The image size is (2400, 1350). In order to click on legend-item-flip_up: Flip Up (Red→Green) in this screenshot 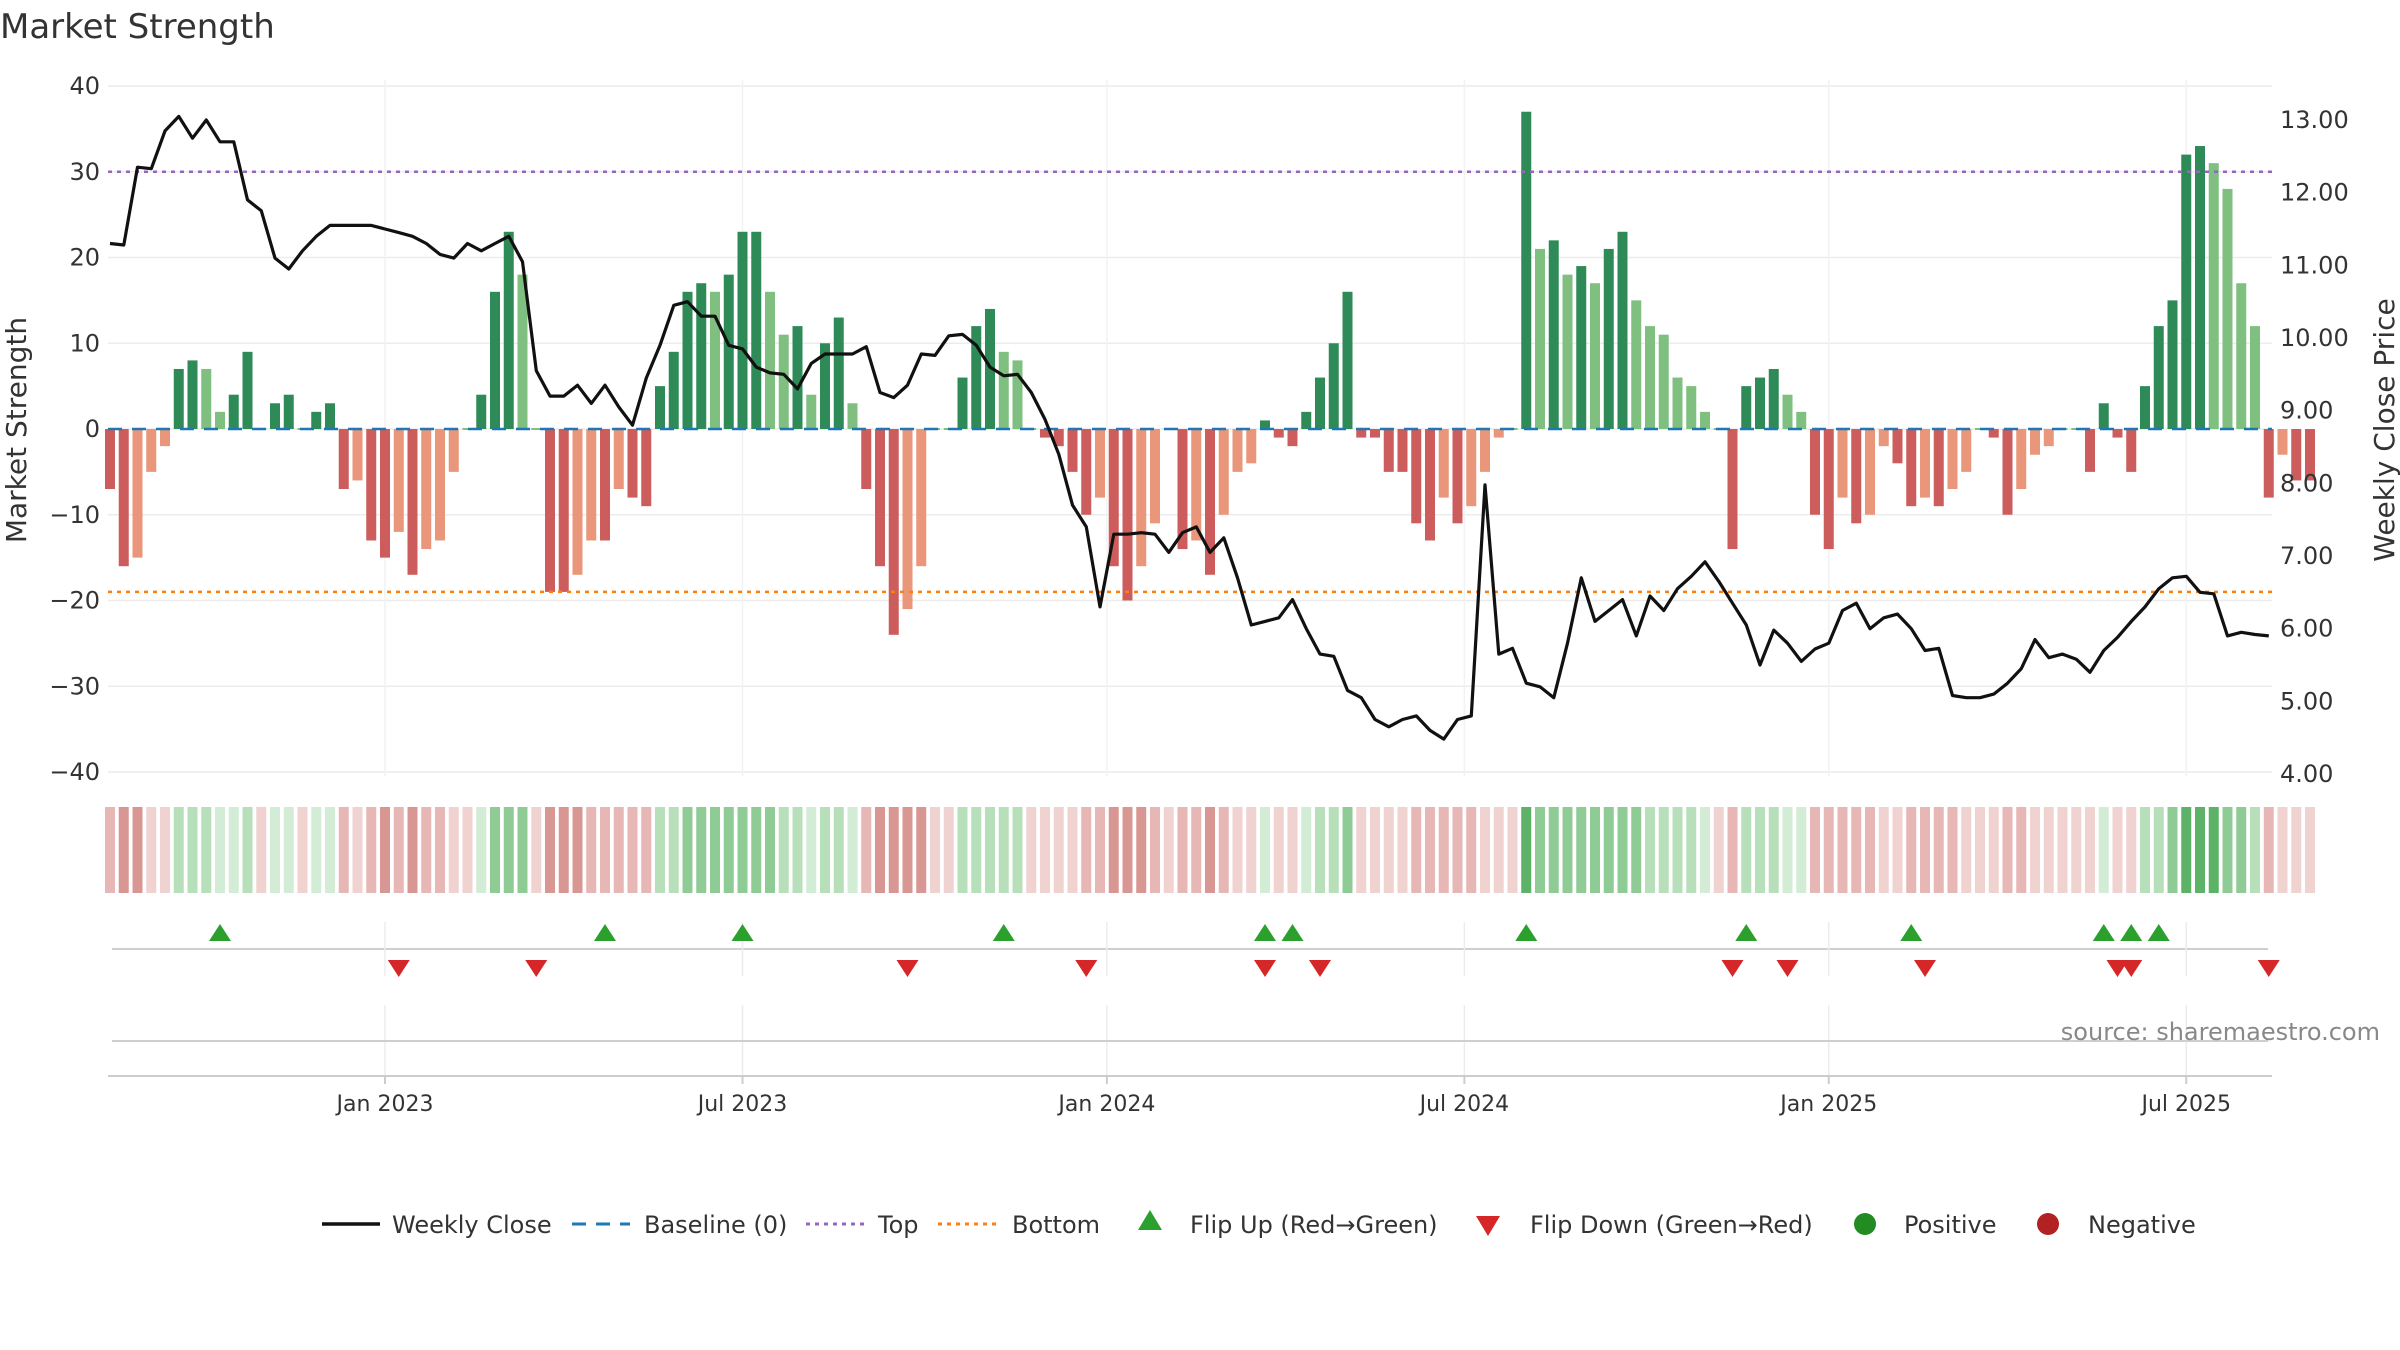, I will do `click(1288, 1224)`.